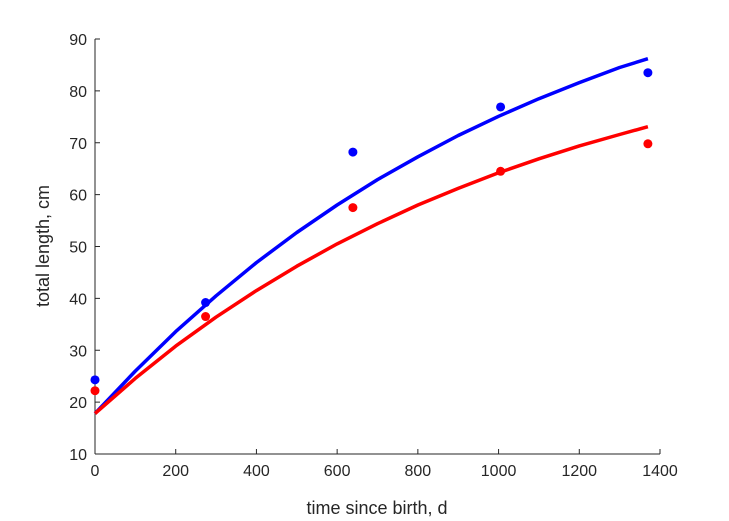 This screenshot has width=729, height=521. Describe the element at coordinates (78, 40) in the screenshot. I see `y-tick-label: 90` at that location.